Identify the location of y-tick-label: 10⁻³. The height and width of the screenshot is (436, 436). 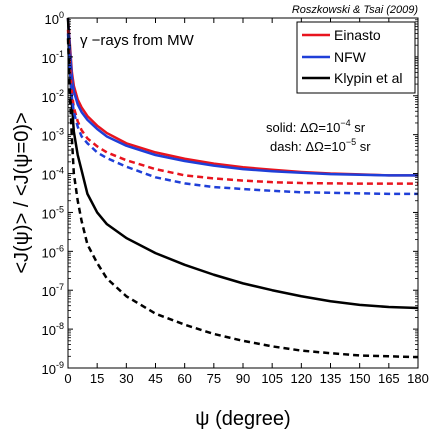
(53, 135).